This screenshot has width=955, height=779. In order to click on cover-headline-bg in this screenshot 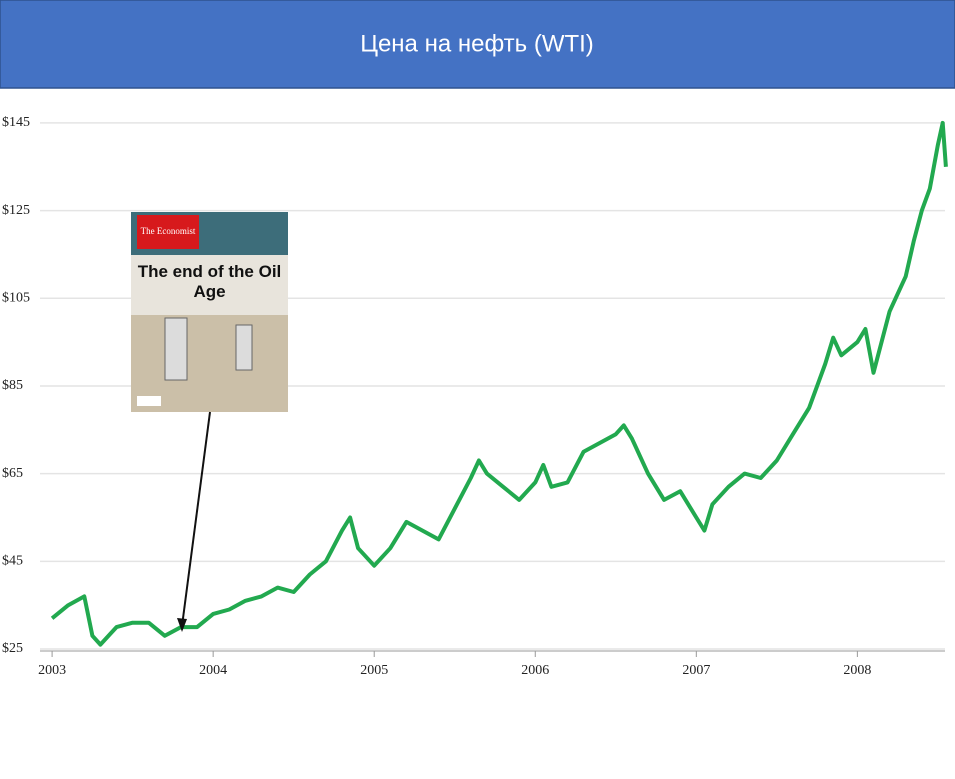, I will do `click(209, 285)`.